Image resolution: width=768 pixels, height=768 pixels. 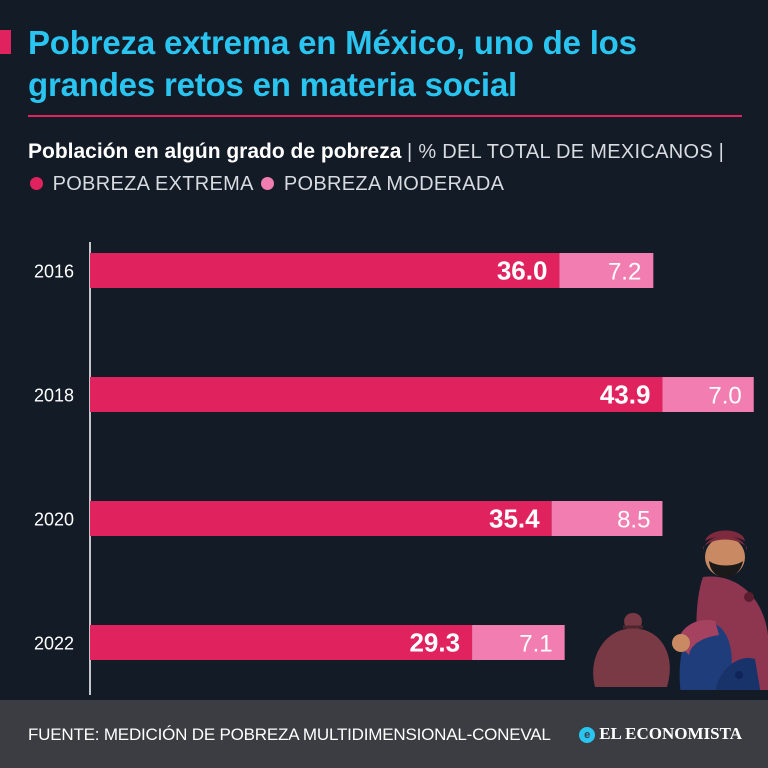 I want to click on title-divider, so click(x=385, y=116).